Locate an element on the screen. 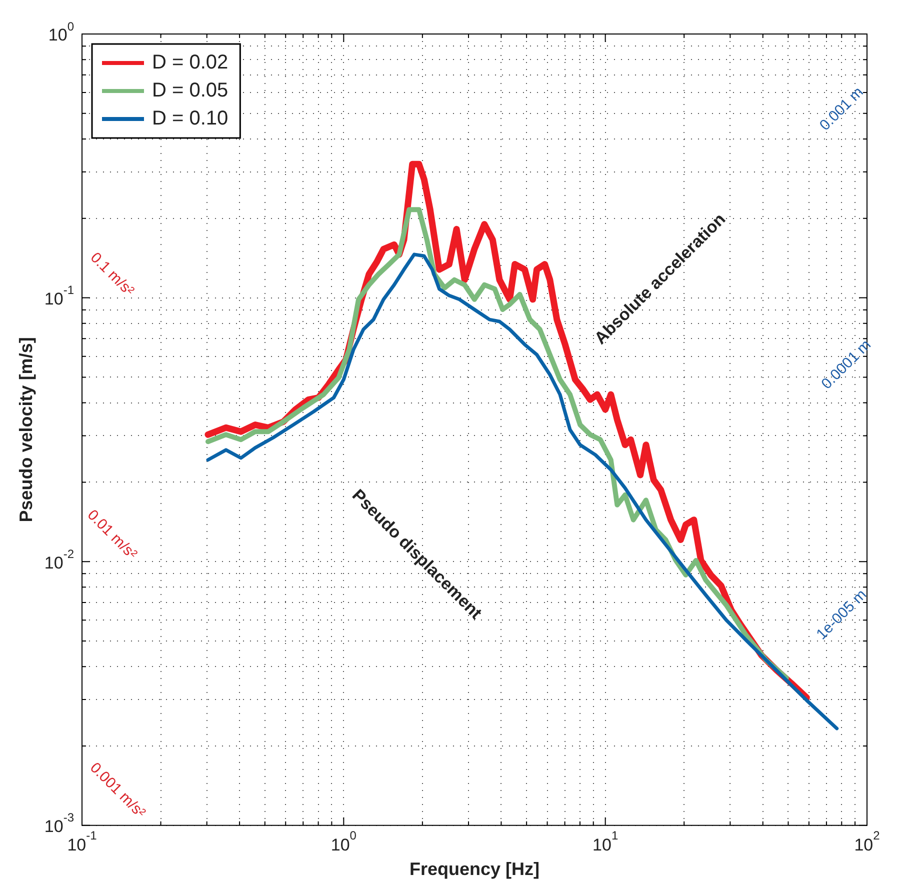 The image size is (897, 895). y-axis-title: Pseudo velocity [m/s] is located at coordinates (26, 429).